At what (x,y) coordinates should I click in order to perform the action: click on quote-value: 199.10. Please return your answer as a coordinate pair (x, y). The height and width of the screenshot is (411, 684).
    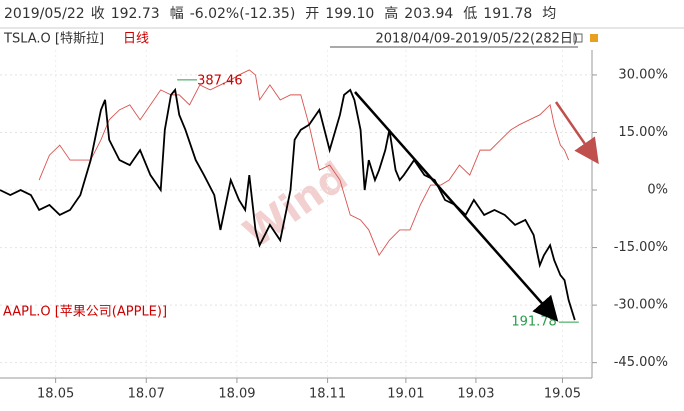
    Looking at the image, I should click on (349, 14).